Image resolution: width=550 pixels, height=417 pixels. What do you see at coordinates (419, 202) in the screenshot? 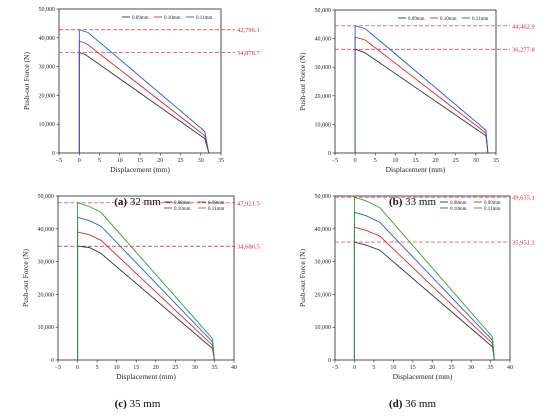
I see `caption-text: 33 mm` at bounding box center [419, 202].